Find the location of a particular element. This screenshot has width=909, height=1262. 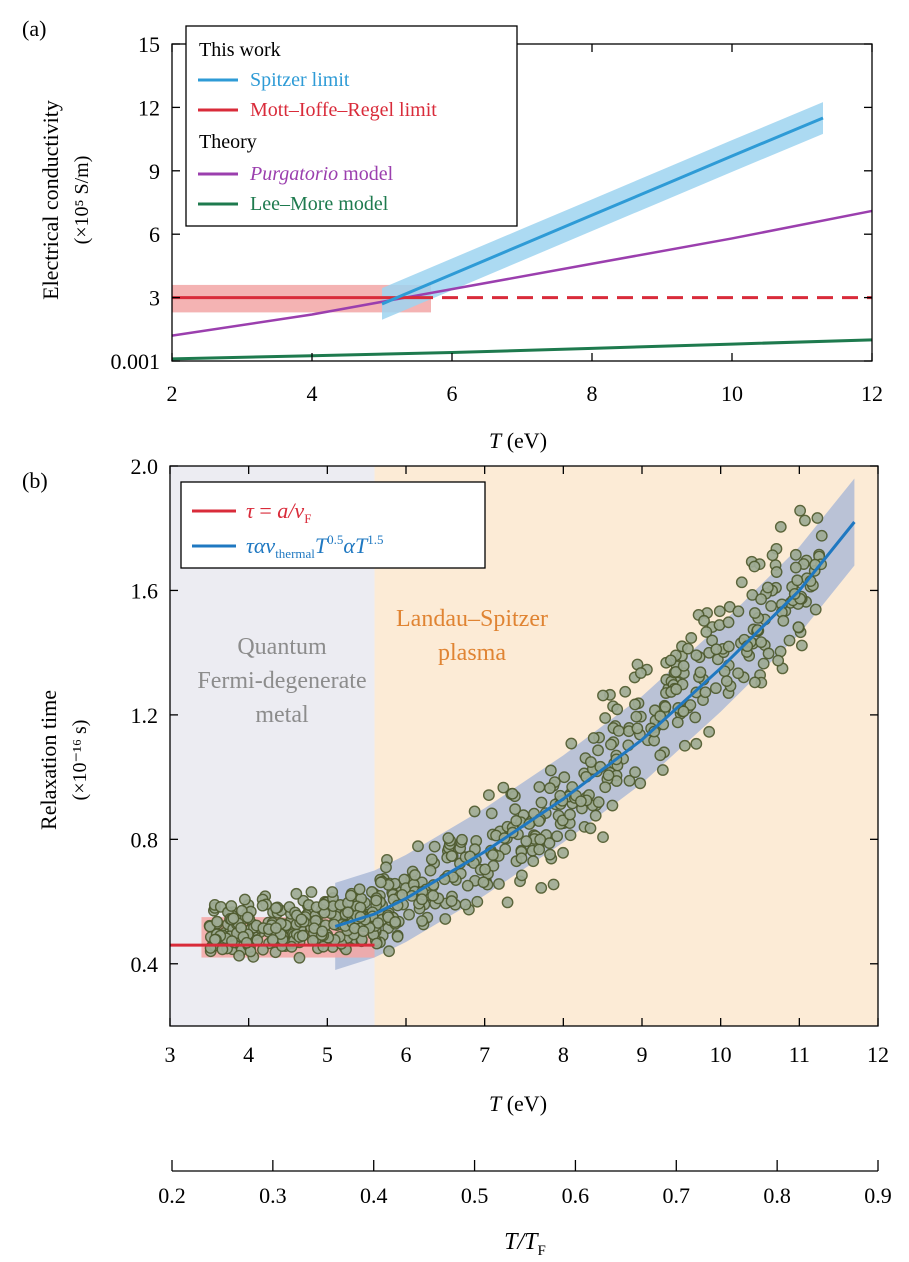

x-tick-label: 5 is located at coordinates (327, 1054).